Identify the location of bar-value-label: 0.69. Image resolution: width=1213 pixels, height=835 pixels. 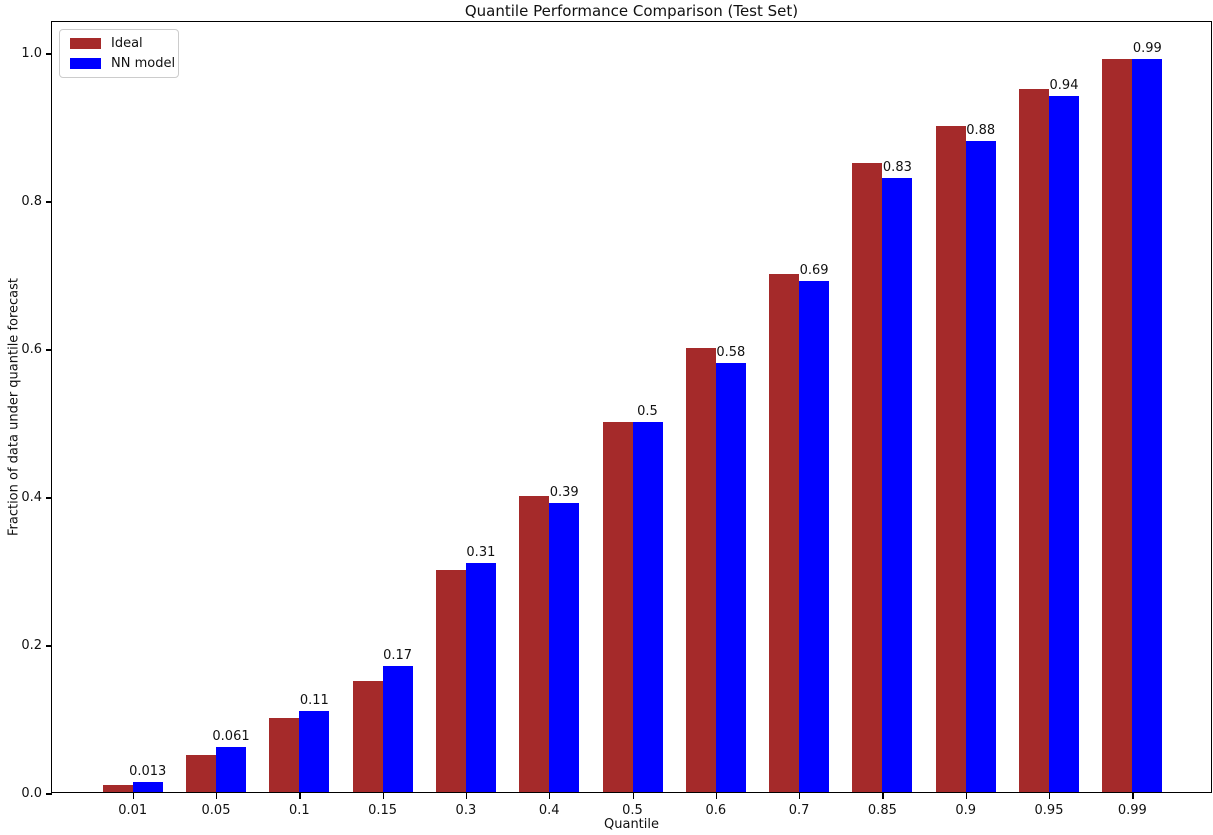
(814, 270).